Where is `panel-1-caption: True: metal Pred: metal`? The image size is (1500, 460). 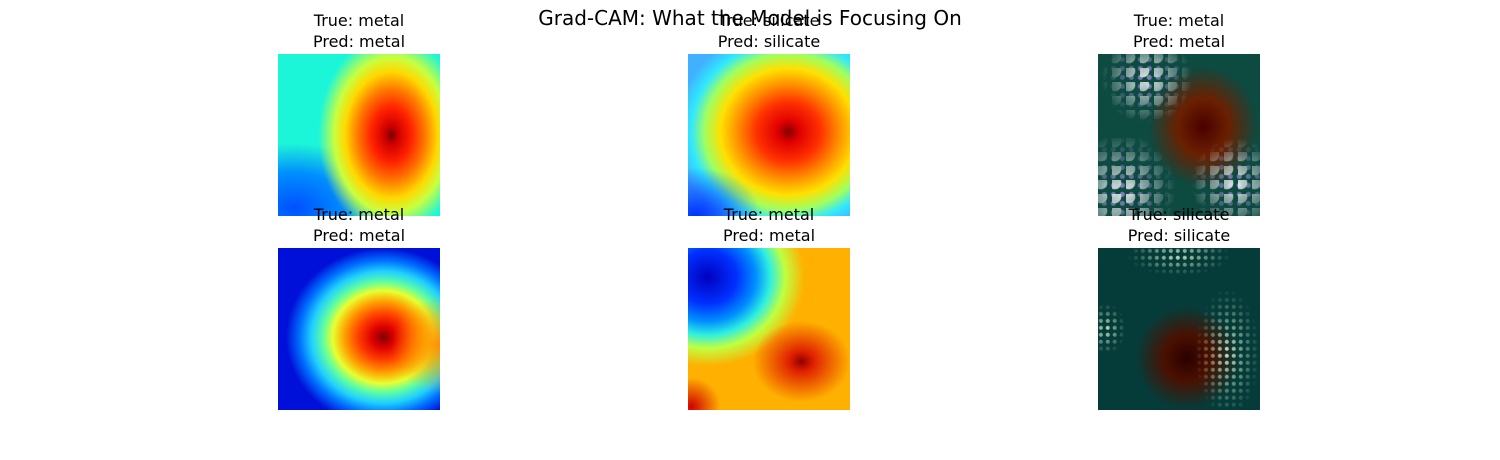 panel-1-caption: True: metal Pred: metal is located at coordinates (359, 31).